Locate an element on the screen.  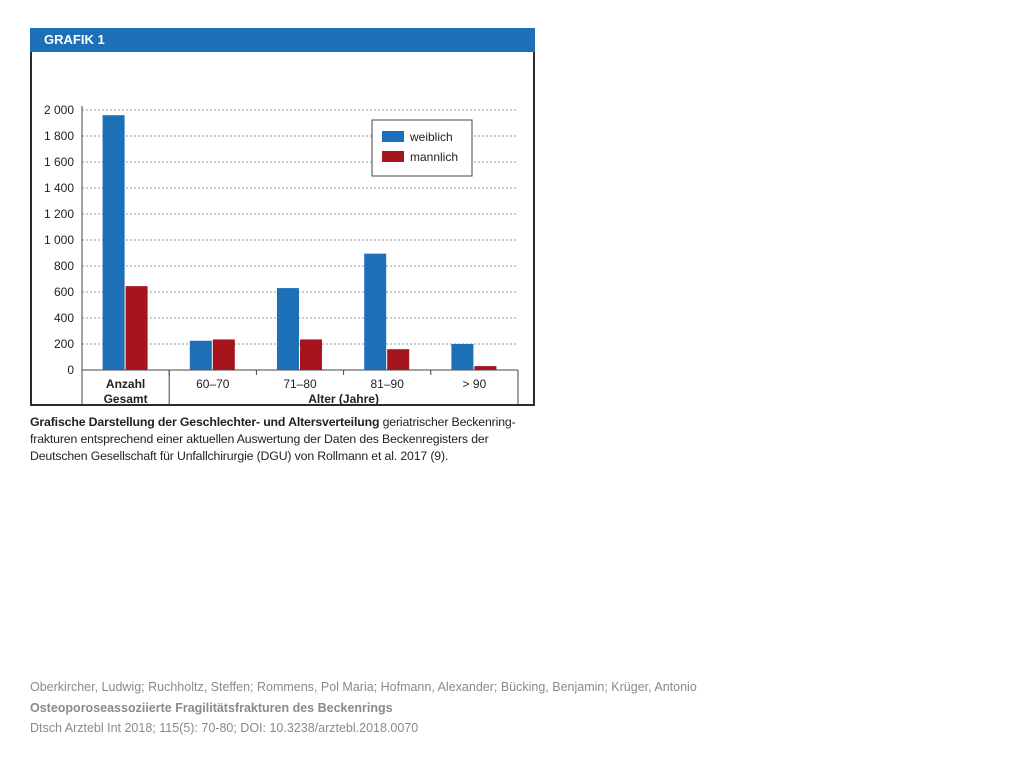
y-tick-label: 1 000 is located at coordinates (59, 240).